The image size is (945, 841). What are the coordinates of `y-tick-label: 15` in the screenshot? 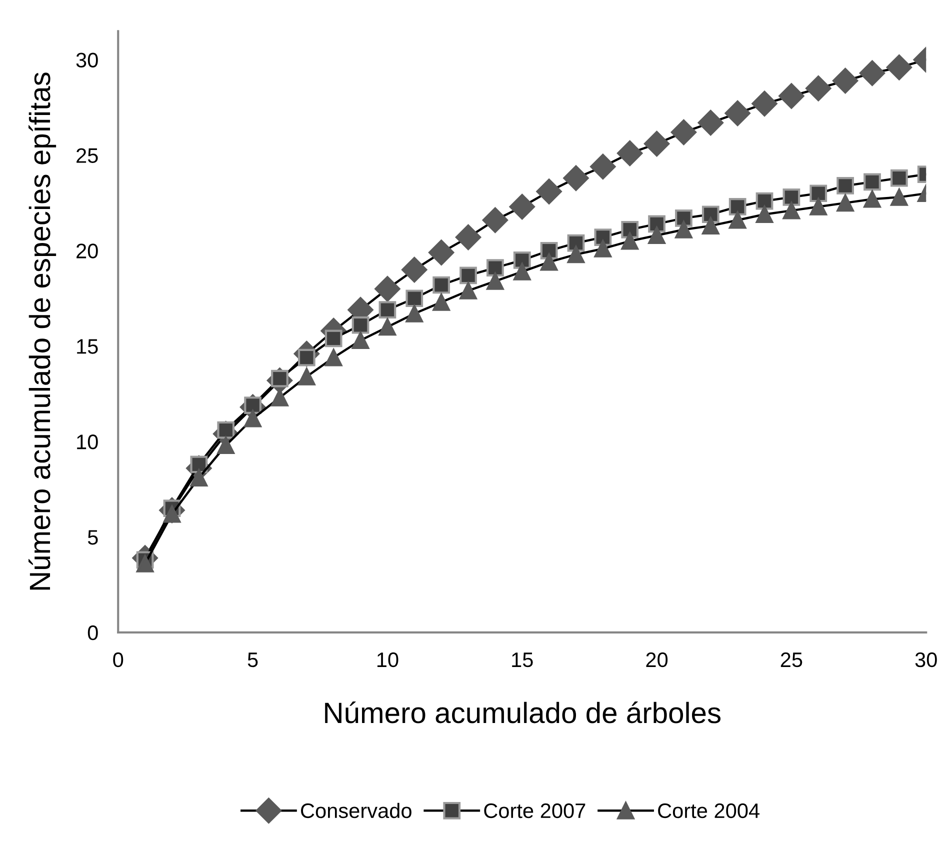 It's located at (87, 346).